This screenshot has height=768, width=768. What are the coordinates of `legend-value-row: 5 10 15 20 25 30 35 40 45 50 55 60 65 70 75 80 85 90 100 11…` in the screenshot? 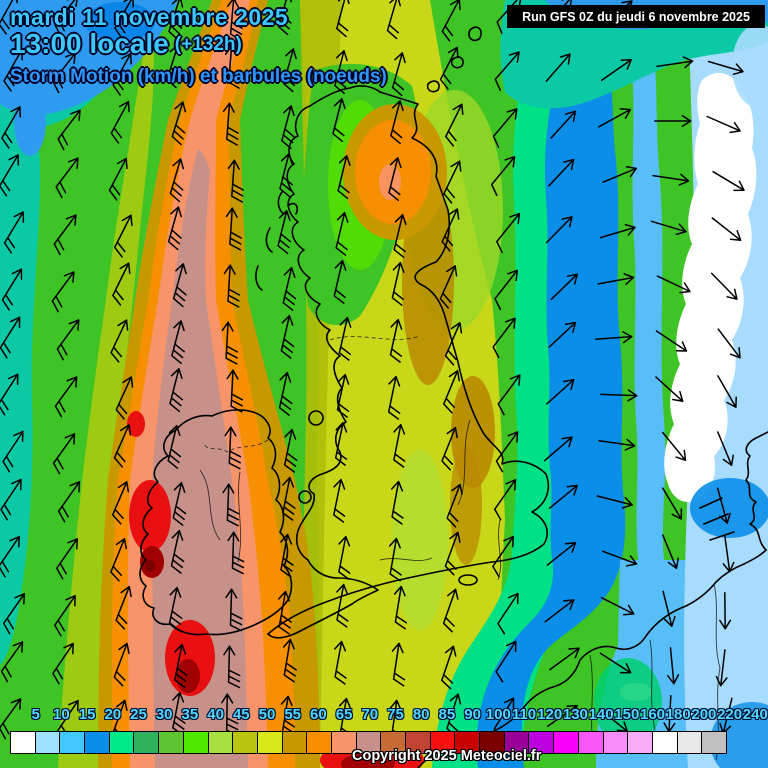 It's located at (384, 717).